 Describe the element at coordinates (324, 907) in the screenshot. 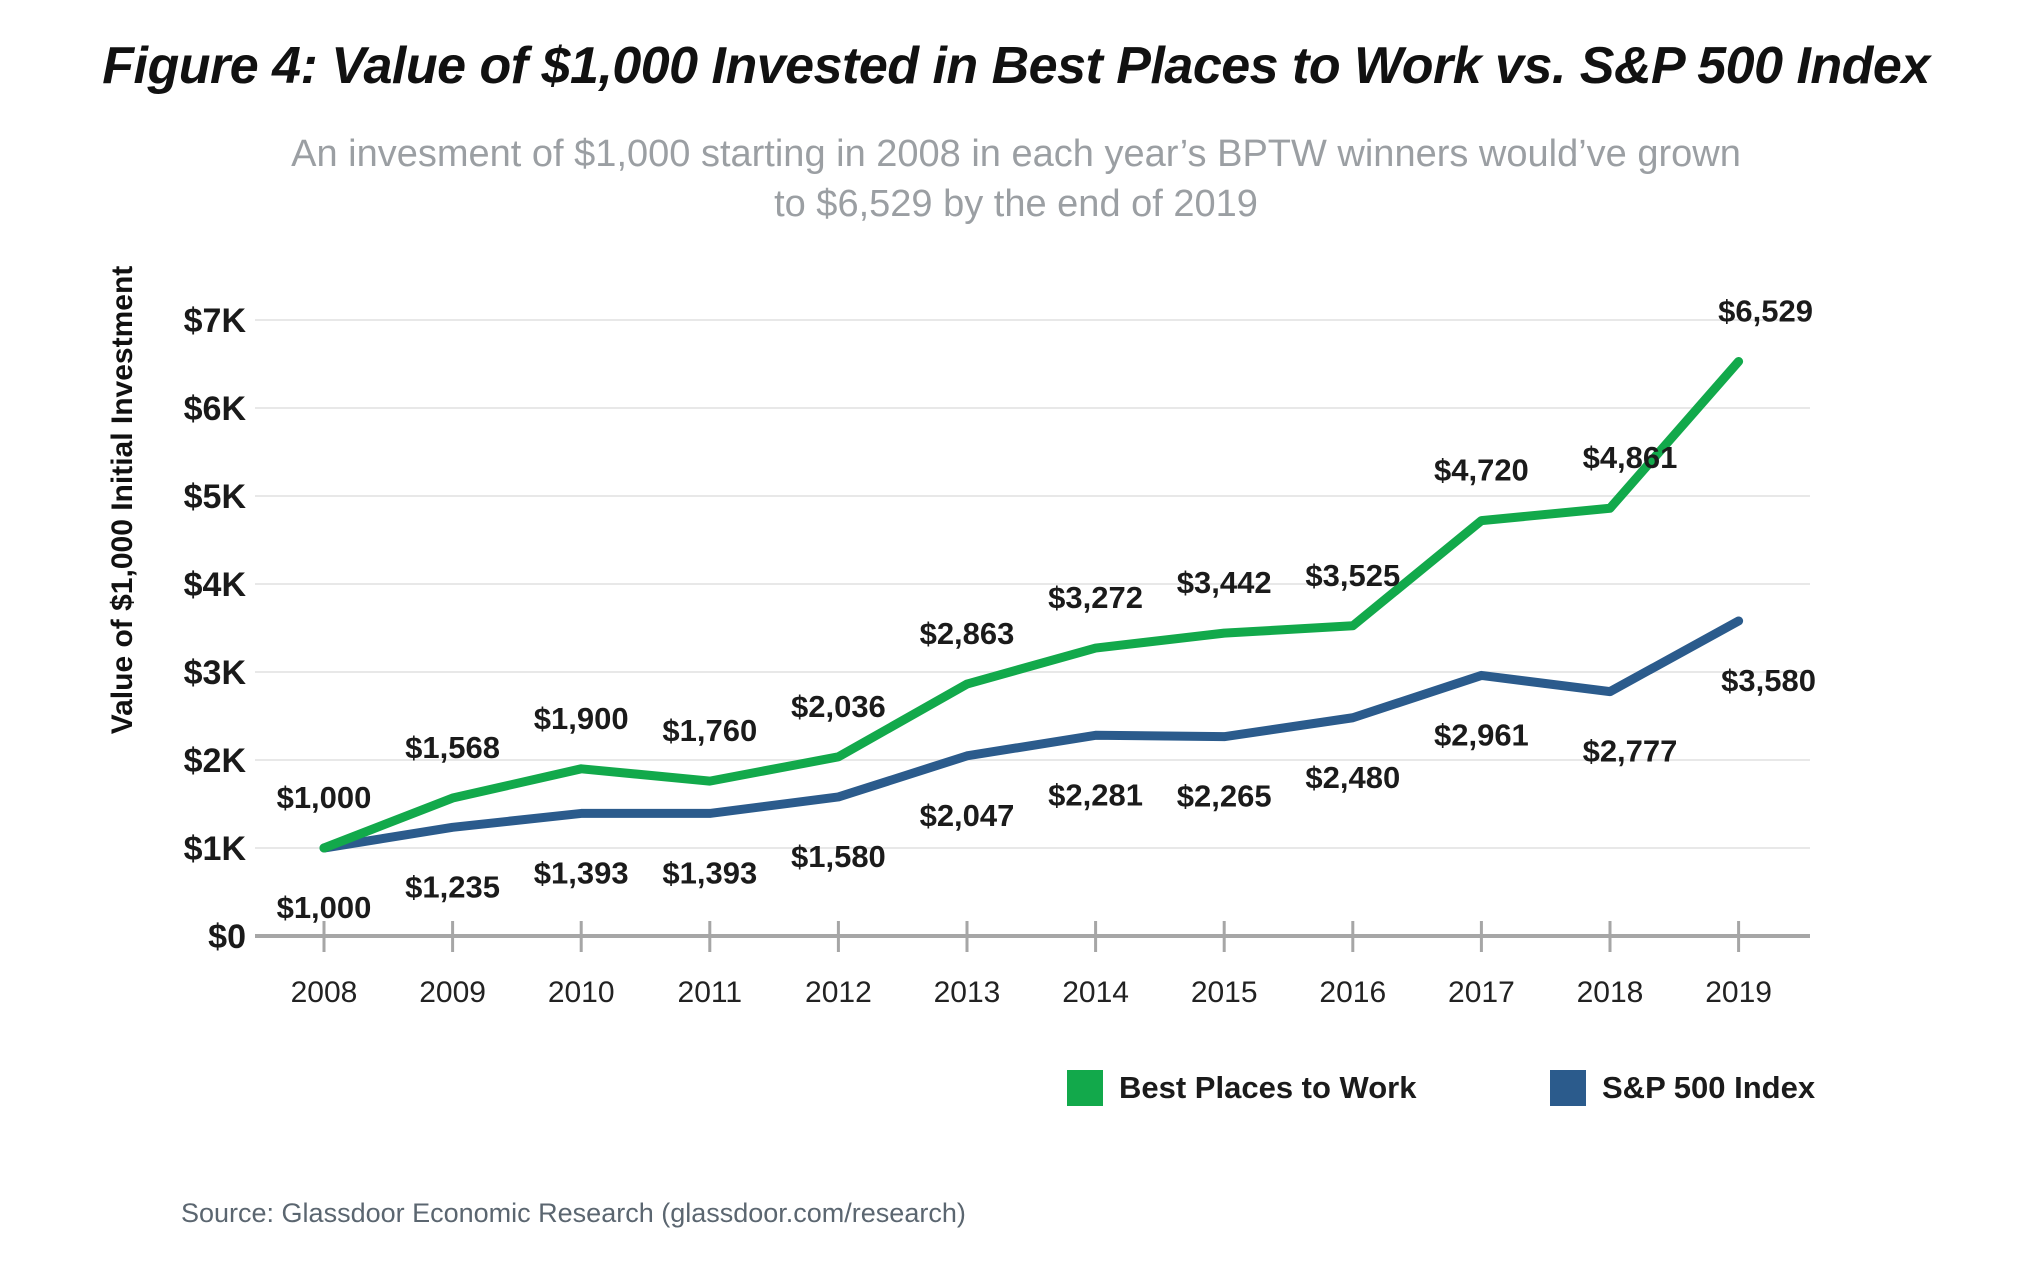

I see `s-p-500-index-value-label: $1,000` at that location.